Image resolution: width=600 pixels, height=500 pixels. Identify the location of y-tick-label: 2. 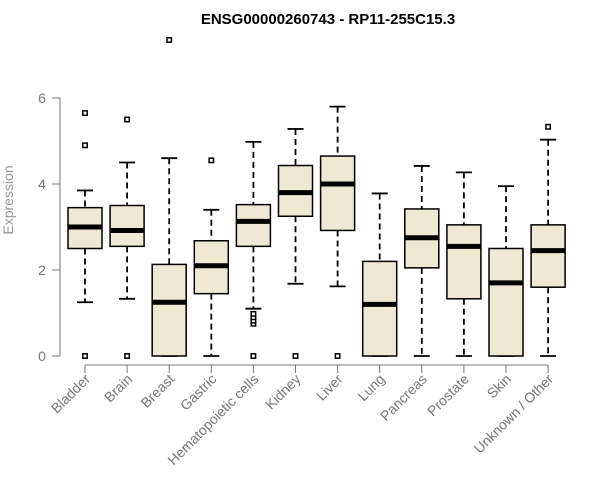
(42, 270).